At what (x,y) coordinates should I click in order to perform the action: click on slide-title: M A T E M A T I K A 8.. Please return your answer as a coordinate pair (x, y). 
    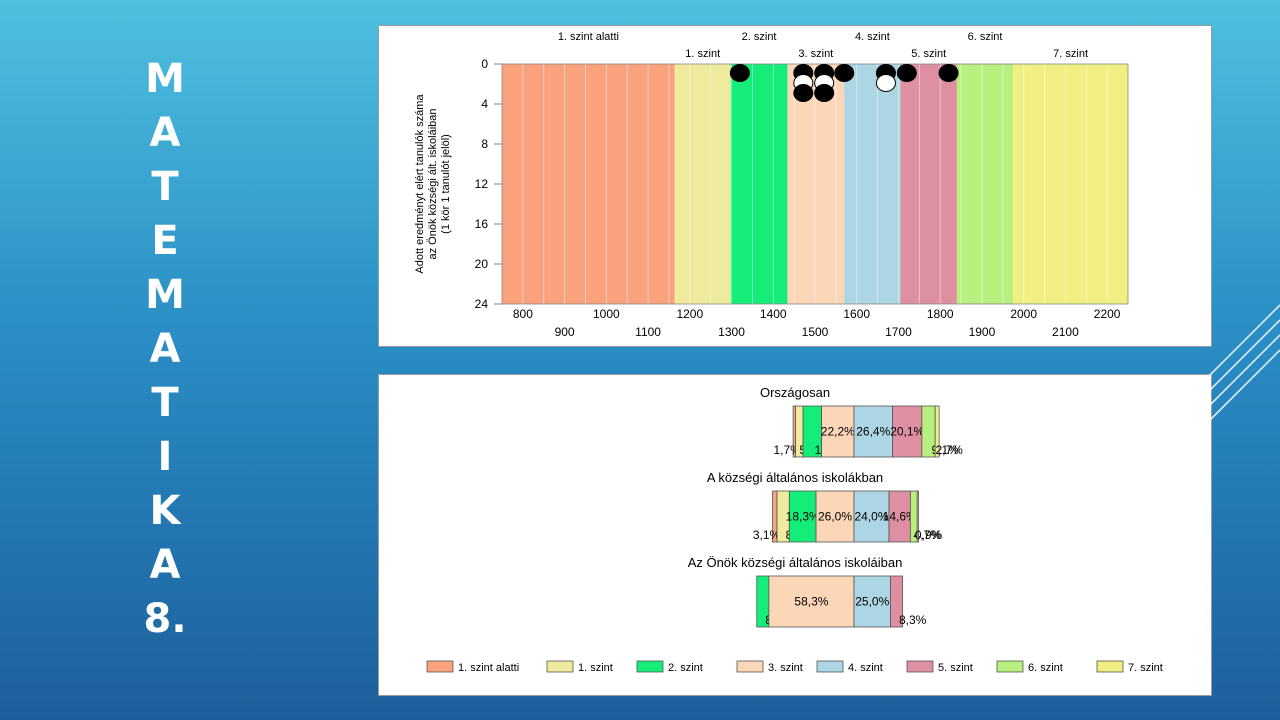
    Looking at the image, I should click on (165, 349).